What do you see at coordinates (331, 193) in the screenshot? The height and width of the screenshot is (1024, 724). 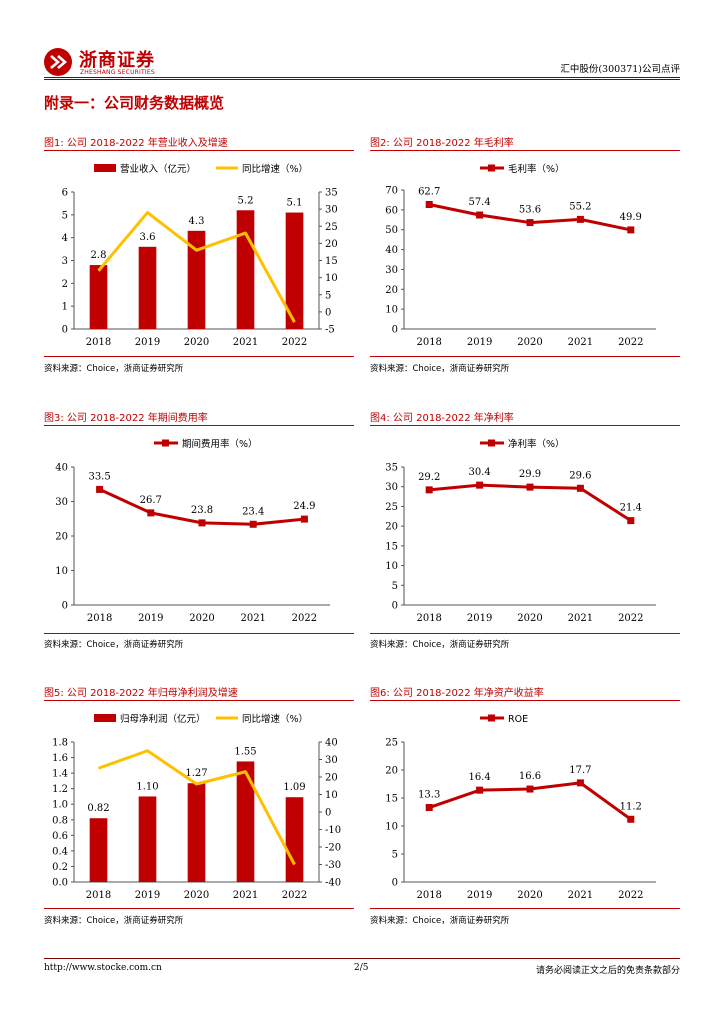 I see `y2-tick-label: 35` at bounding box center [331, 193].